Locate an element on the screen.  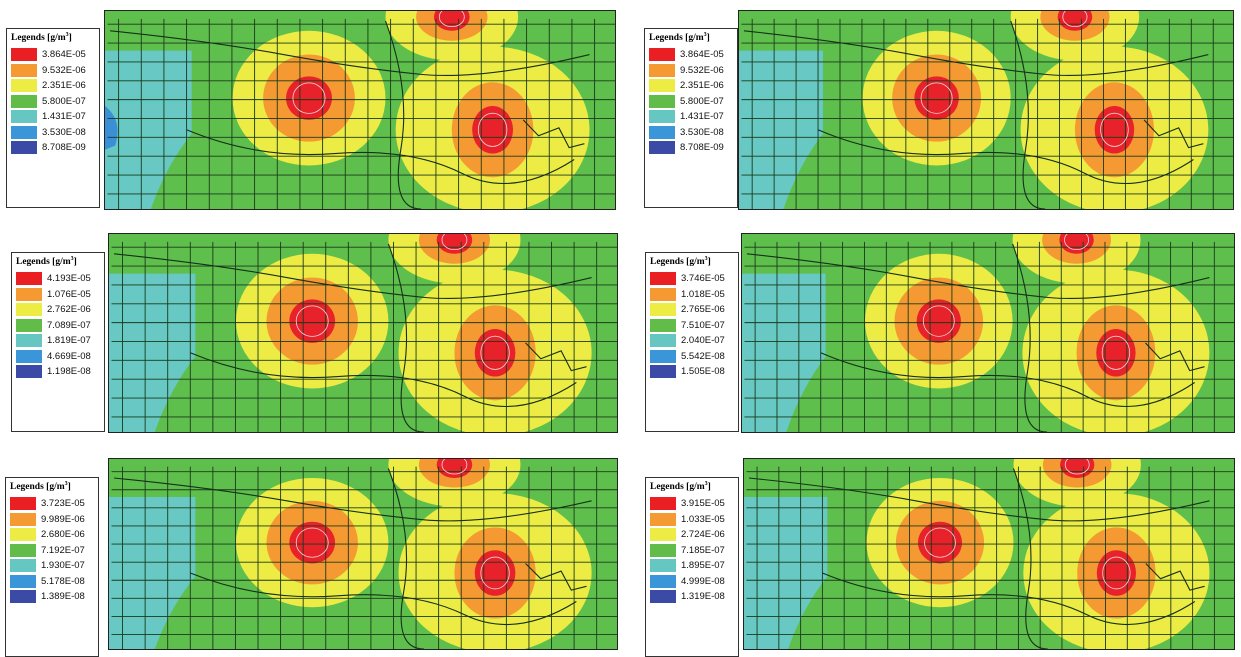
legend-value: 2.762E-06 is located at coordinates (69, 309).